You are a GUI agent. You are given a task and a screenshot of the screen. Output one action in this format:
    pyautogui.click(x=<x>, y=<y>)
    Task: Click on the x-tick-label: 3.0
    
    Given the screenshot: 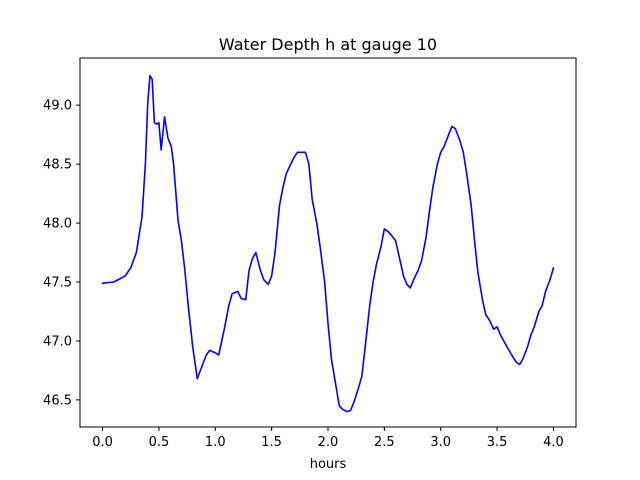 What is the action you would take?
    pyautogui.click(x=440, y=442)
    